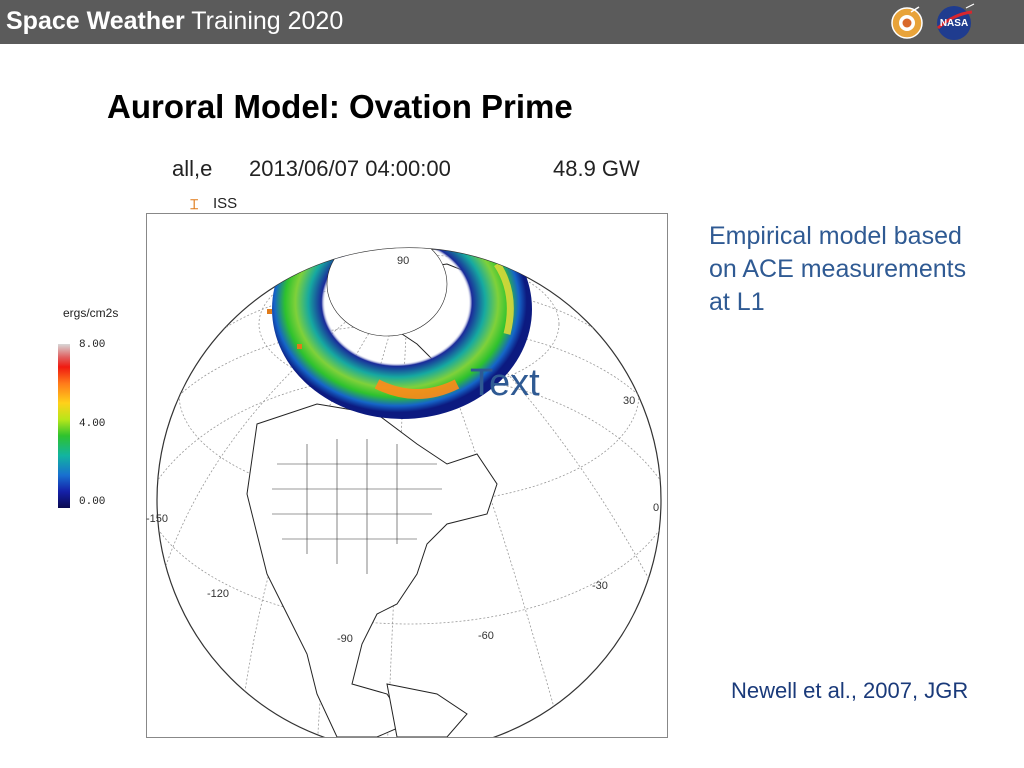 The height and width of the screenshot is (768, 1024). Describe the element at coordinates (656, 508) in the screenshot. I see `lon-0-label: 0` at that location.